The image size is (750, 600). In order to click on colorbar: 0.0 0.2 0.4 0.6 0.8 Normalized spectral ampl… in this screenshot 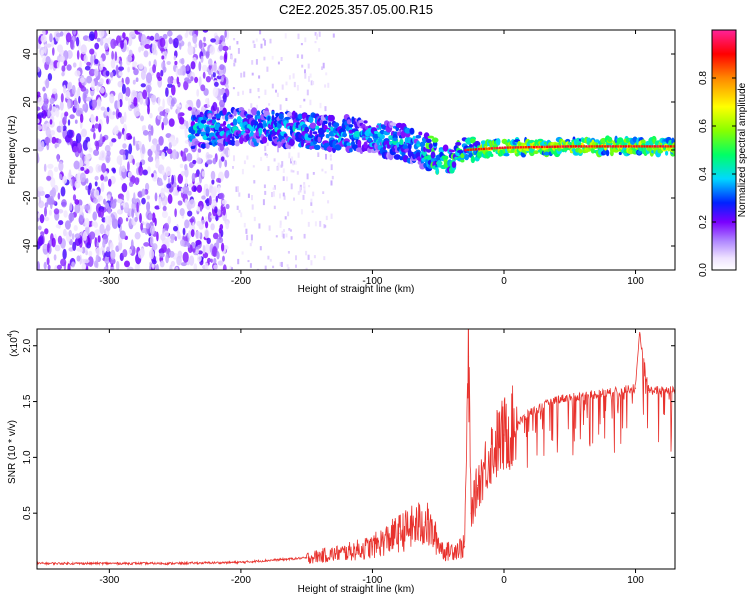, I will do `click(723, 153)`.